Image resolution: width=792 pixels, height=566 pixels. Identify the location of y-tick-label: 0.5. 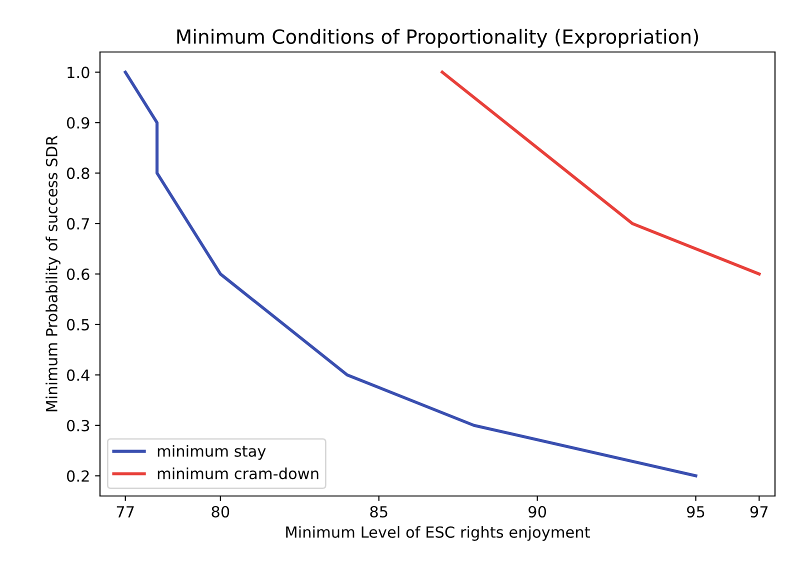
(77, 324).